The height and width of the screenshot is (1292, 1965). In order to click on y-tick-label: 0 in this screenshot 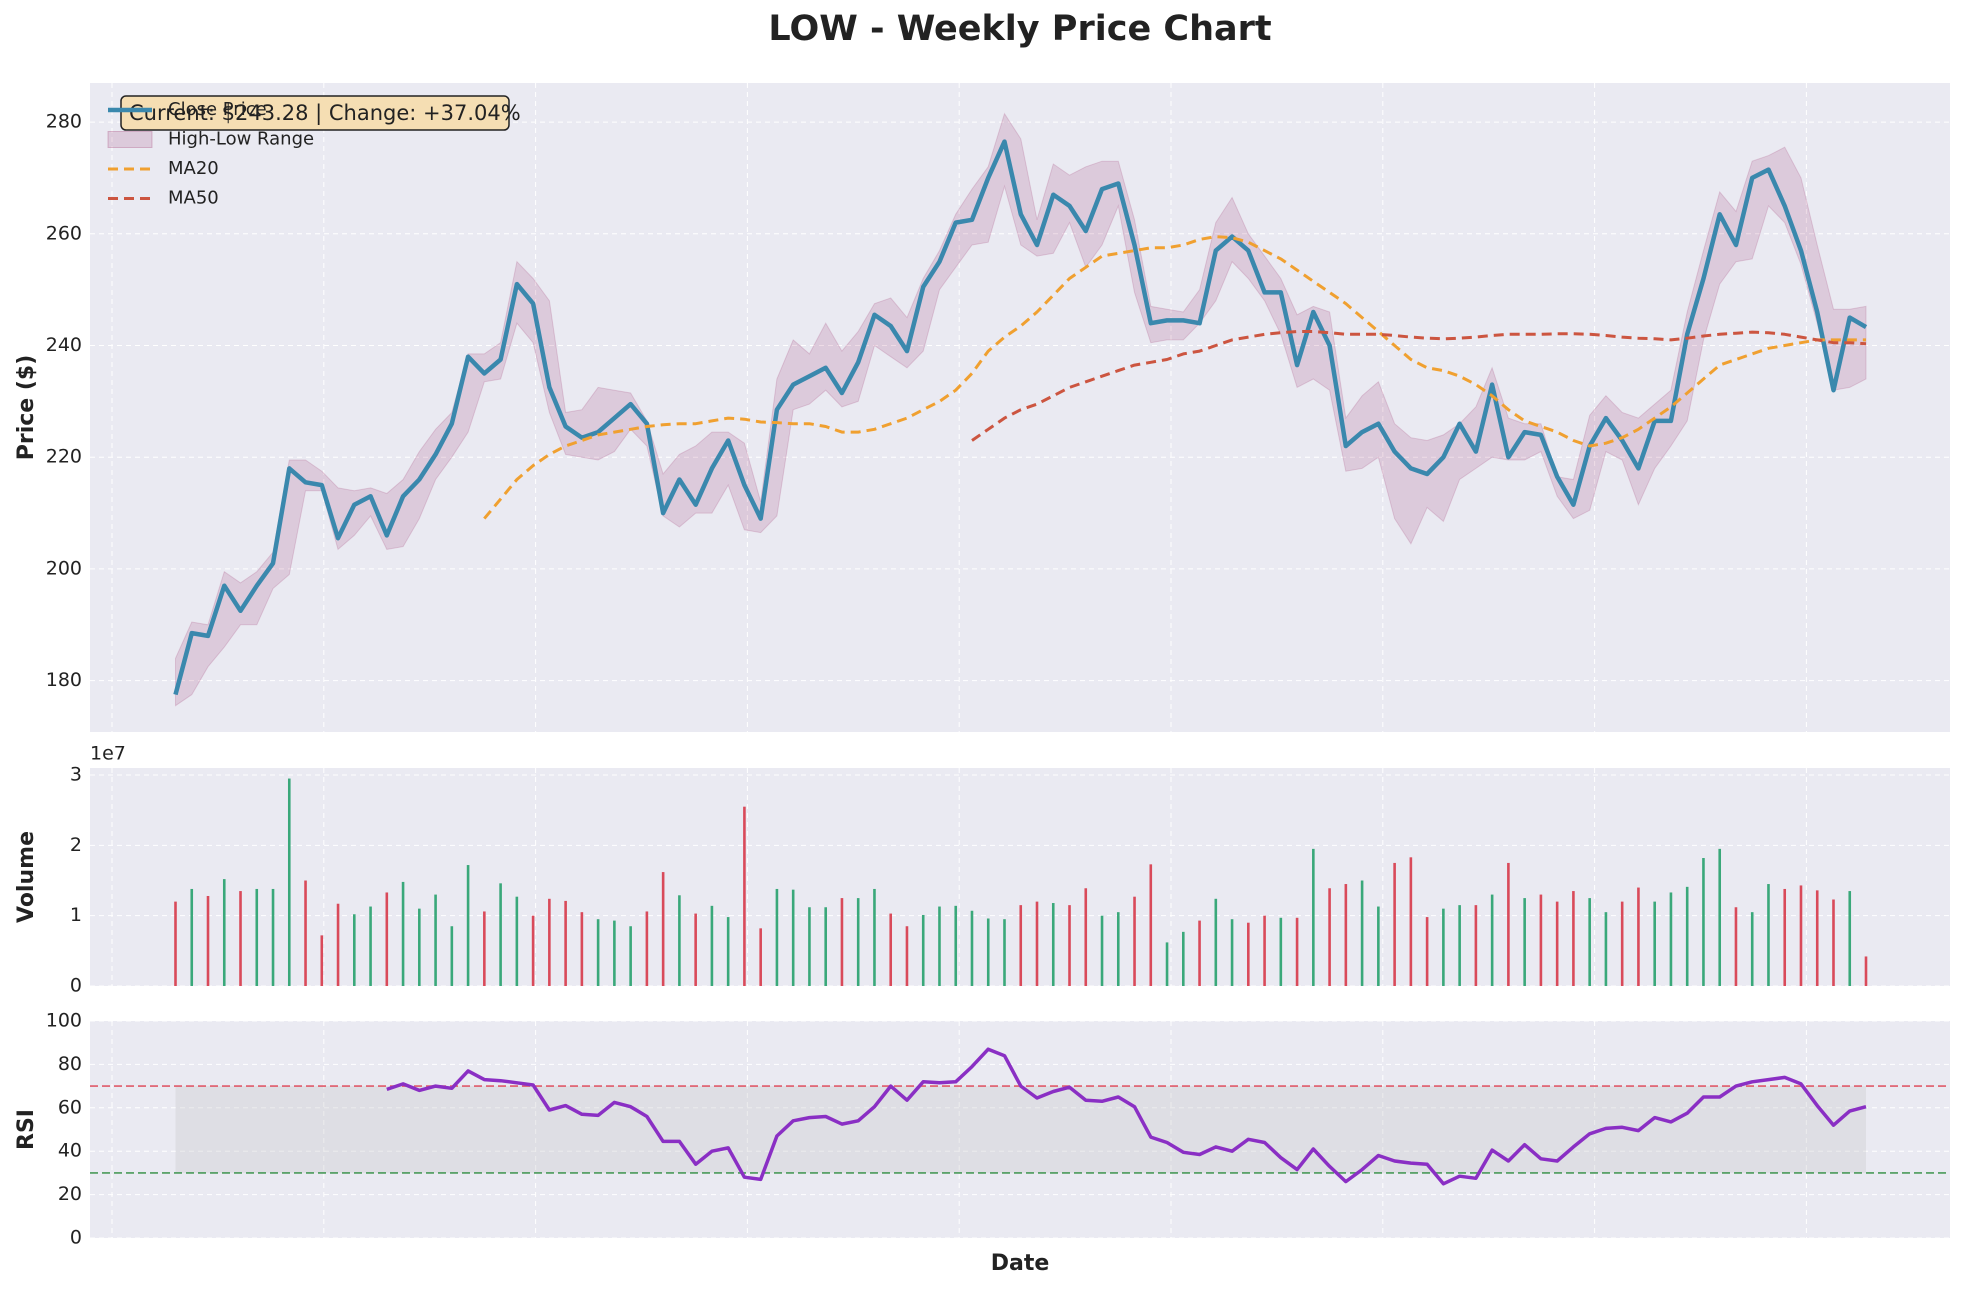, I will do `click(76, 986)`.